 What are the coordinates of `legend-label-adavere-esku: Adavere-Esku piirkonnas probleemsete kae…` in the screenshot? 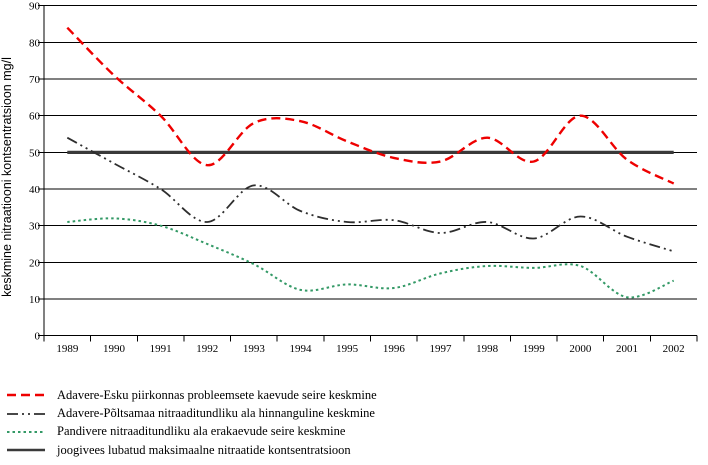 It's located at (217, 394).